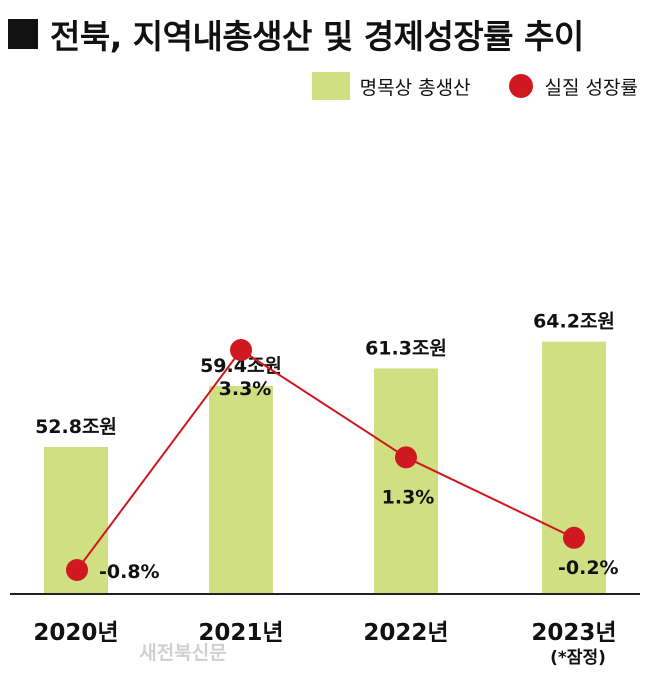 This screenshot has height=681, width=650. What do you see at coordinates (317, 36) in the screenshot?
I see `chart-title: 전북, 지역내총생산 및 경제성장률 추이` at bounding box center [317, 36].